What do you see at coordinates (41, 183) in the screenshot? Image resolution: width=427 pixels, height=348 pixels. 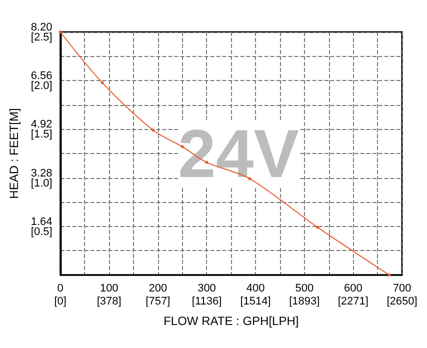 I see `y2-tick-label: [1.0]` at bounding box center [41, 183].